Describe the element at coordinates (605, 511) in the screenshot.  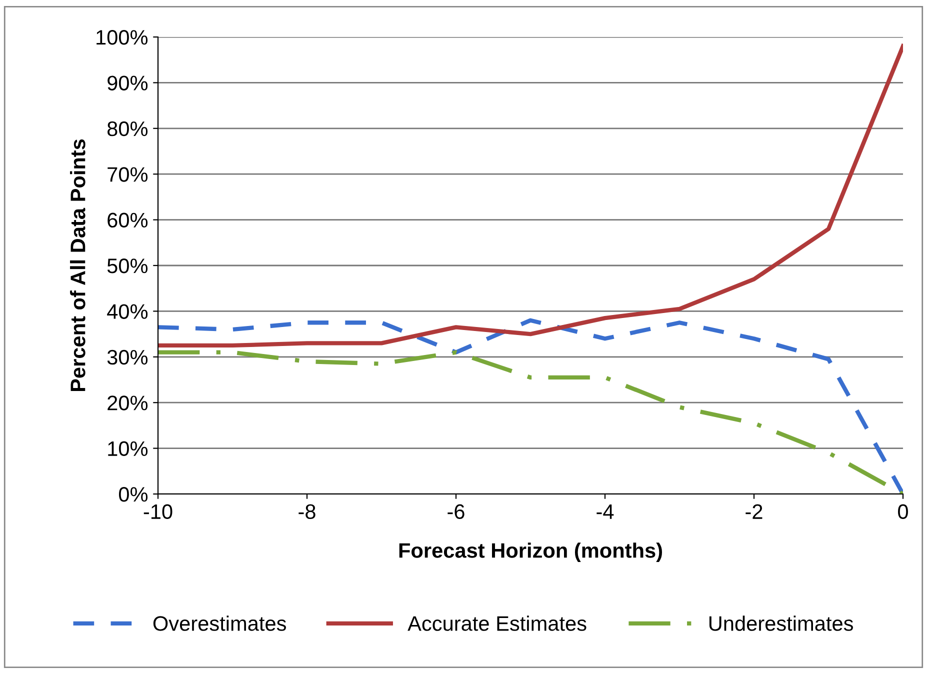
I see `x-tick-label: -4` at that location.